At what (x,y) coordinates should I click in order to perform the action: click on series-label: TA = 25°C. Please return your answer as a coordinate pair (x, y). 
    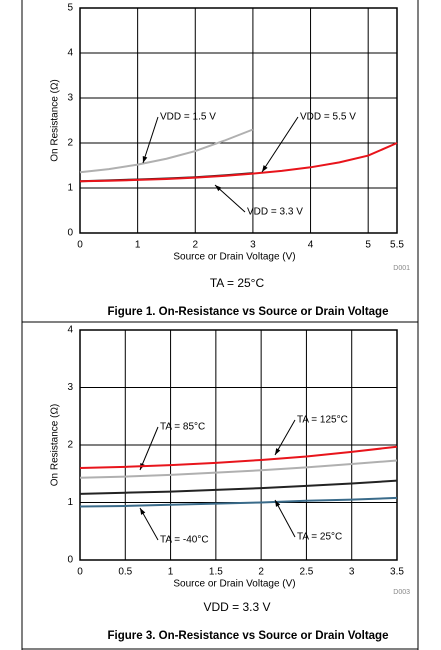
    Looking at the image, I should click on (319, 537).